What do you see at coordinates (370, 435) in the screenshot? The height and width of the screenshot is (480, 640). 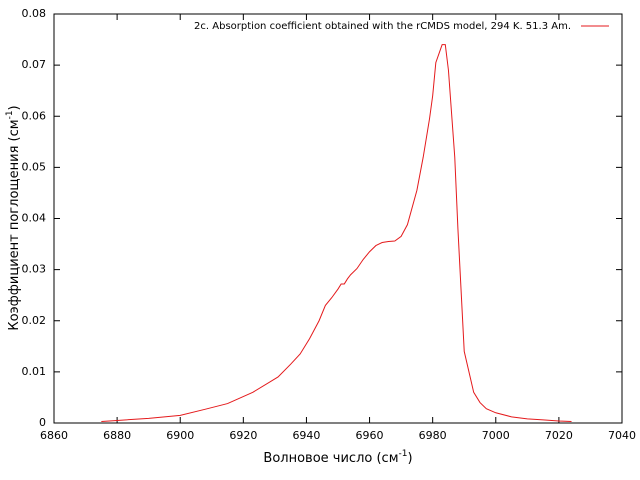 I see `x-tick-label: 6960` at bounding box center [370, 435].